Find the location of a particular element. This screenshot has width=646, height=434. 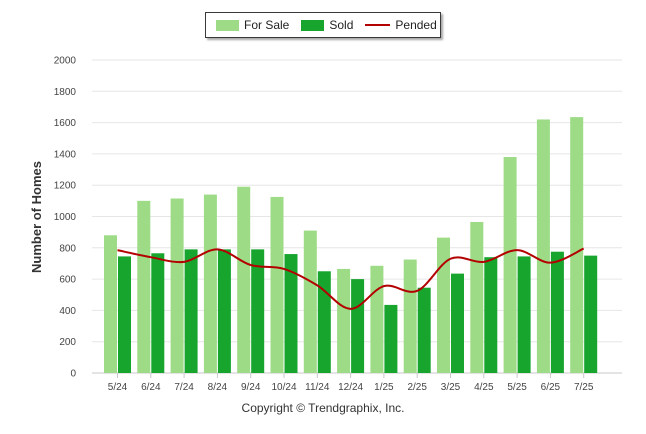

y-axis-ticks: 0 200 400 600 800 1000 1200 1400 1600 1800 2000 is located at coordinates (65, 218).